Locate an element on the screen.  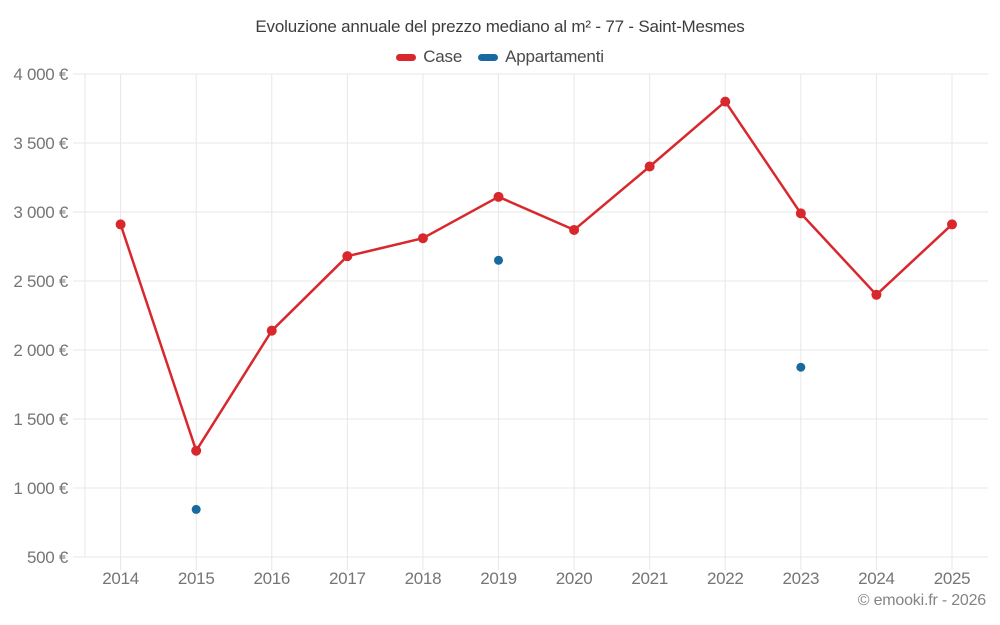
appartamenti-point-2023 is located at coordinates (801, 367).